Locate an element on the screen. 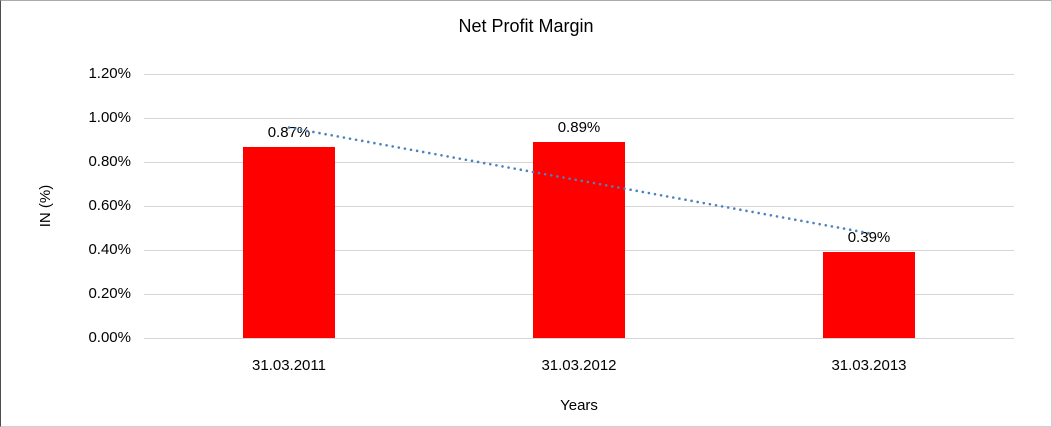 Image resolution: width=1052 pixels, height=427 pixels. x-tick-label: 31.03.2013 is located at coordinates (869, 365).